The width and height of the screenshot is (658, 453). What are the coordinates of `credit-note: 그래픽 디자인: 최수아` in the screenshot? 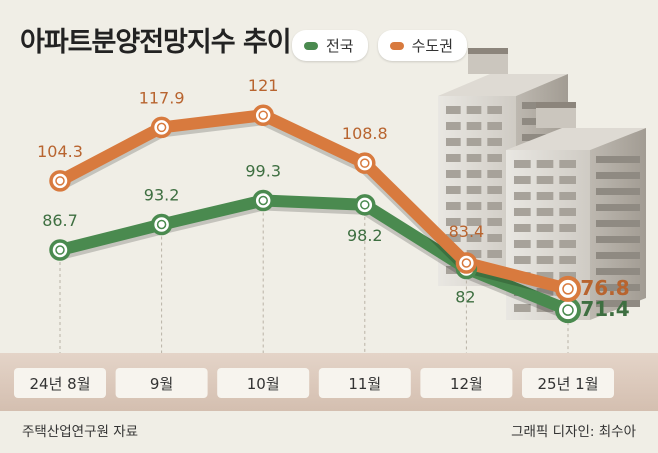 It's located at (573, 432).